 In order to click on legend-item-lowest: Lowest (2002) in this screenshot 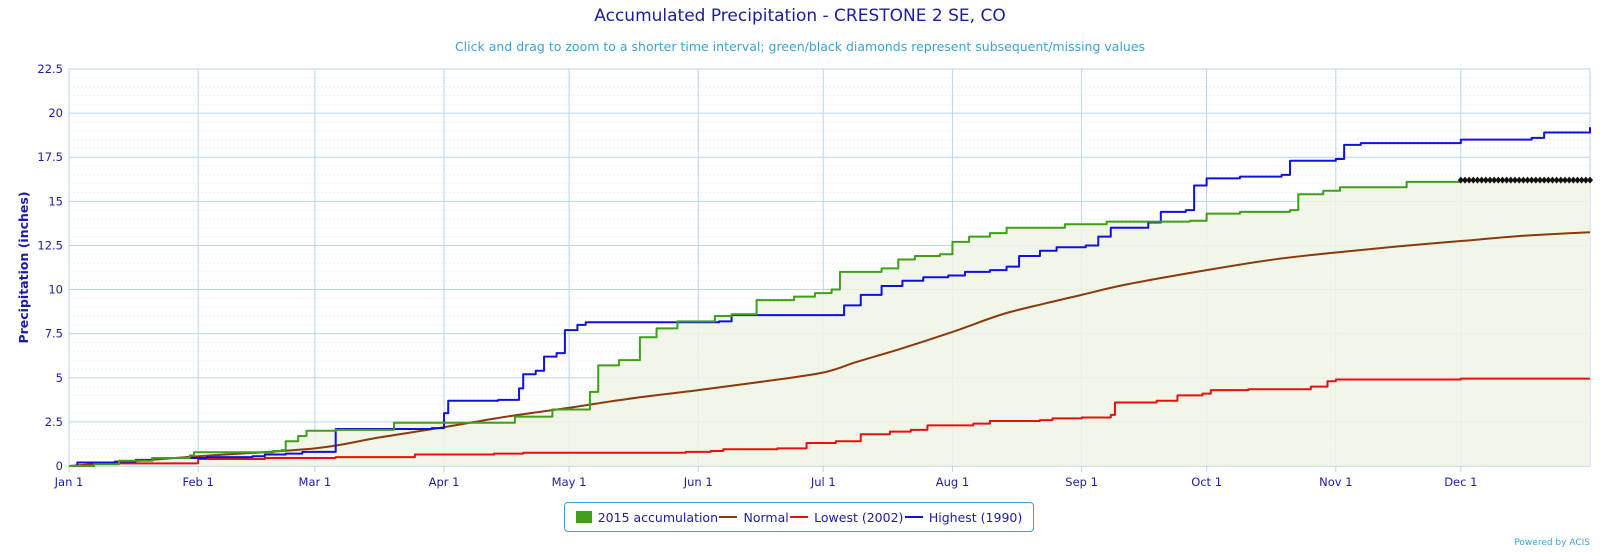, I will do `click(846, 517)`.